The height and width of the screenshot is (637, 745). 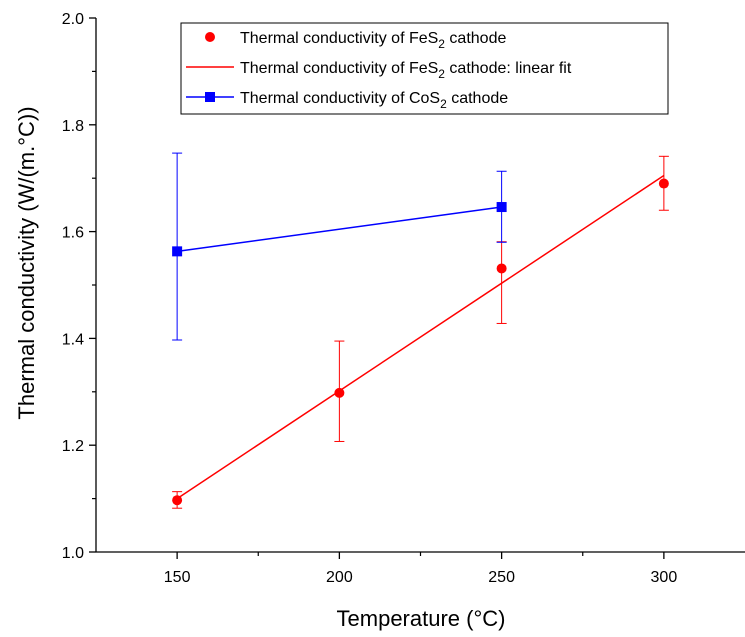 What do you see at coordinates (26, 262) in the screenshot?
I see `y-axis-title: Thermal conductivity (W/(m.°C))` at bounding box center [26, 262].